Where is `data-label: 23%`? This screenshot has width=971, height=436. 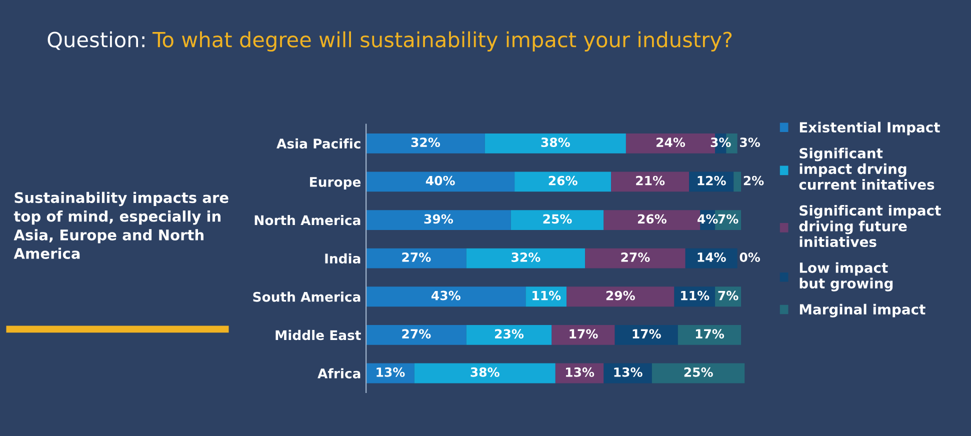 data-label: 23% is located at coordinates (509, 334).